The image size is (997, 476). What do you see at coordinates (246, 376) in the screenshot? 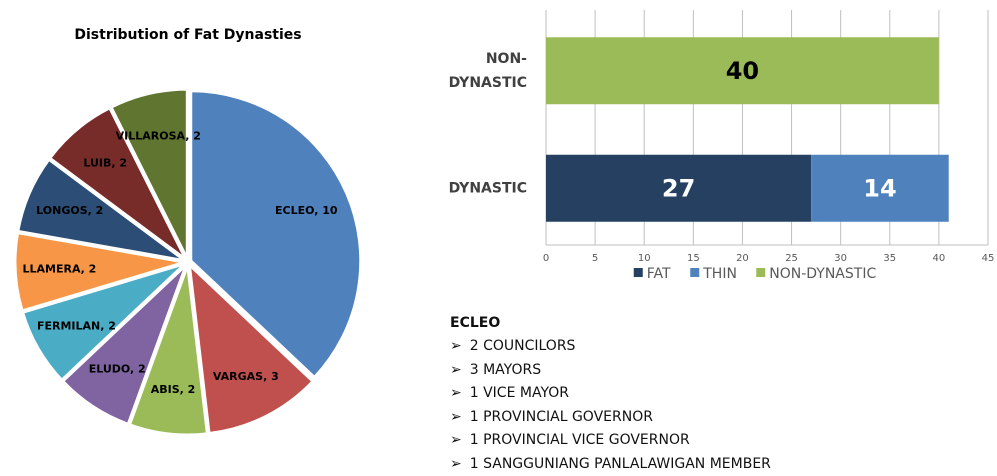
I see `slice-label: VARGAS, 3` at bounding box center [246, 376].